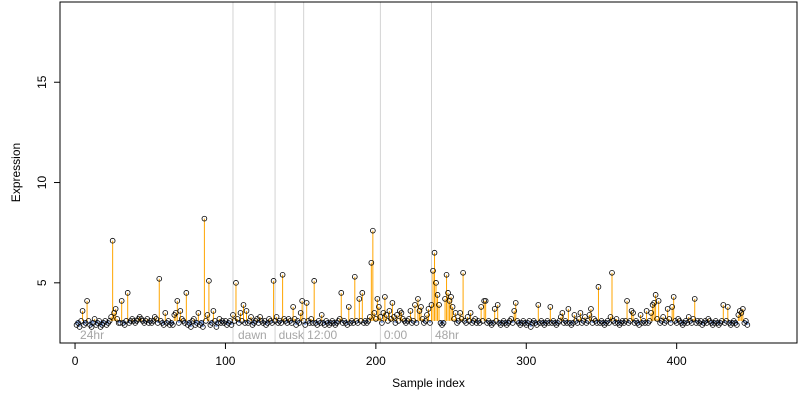 The height and width of the screenshot is (400, 800). What do you see at coordinates (447, 335) in the screenshot?
I see `phase-label: 48hr` at bounding box center [447, 335].